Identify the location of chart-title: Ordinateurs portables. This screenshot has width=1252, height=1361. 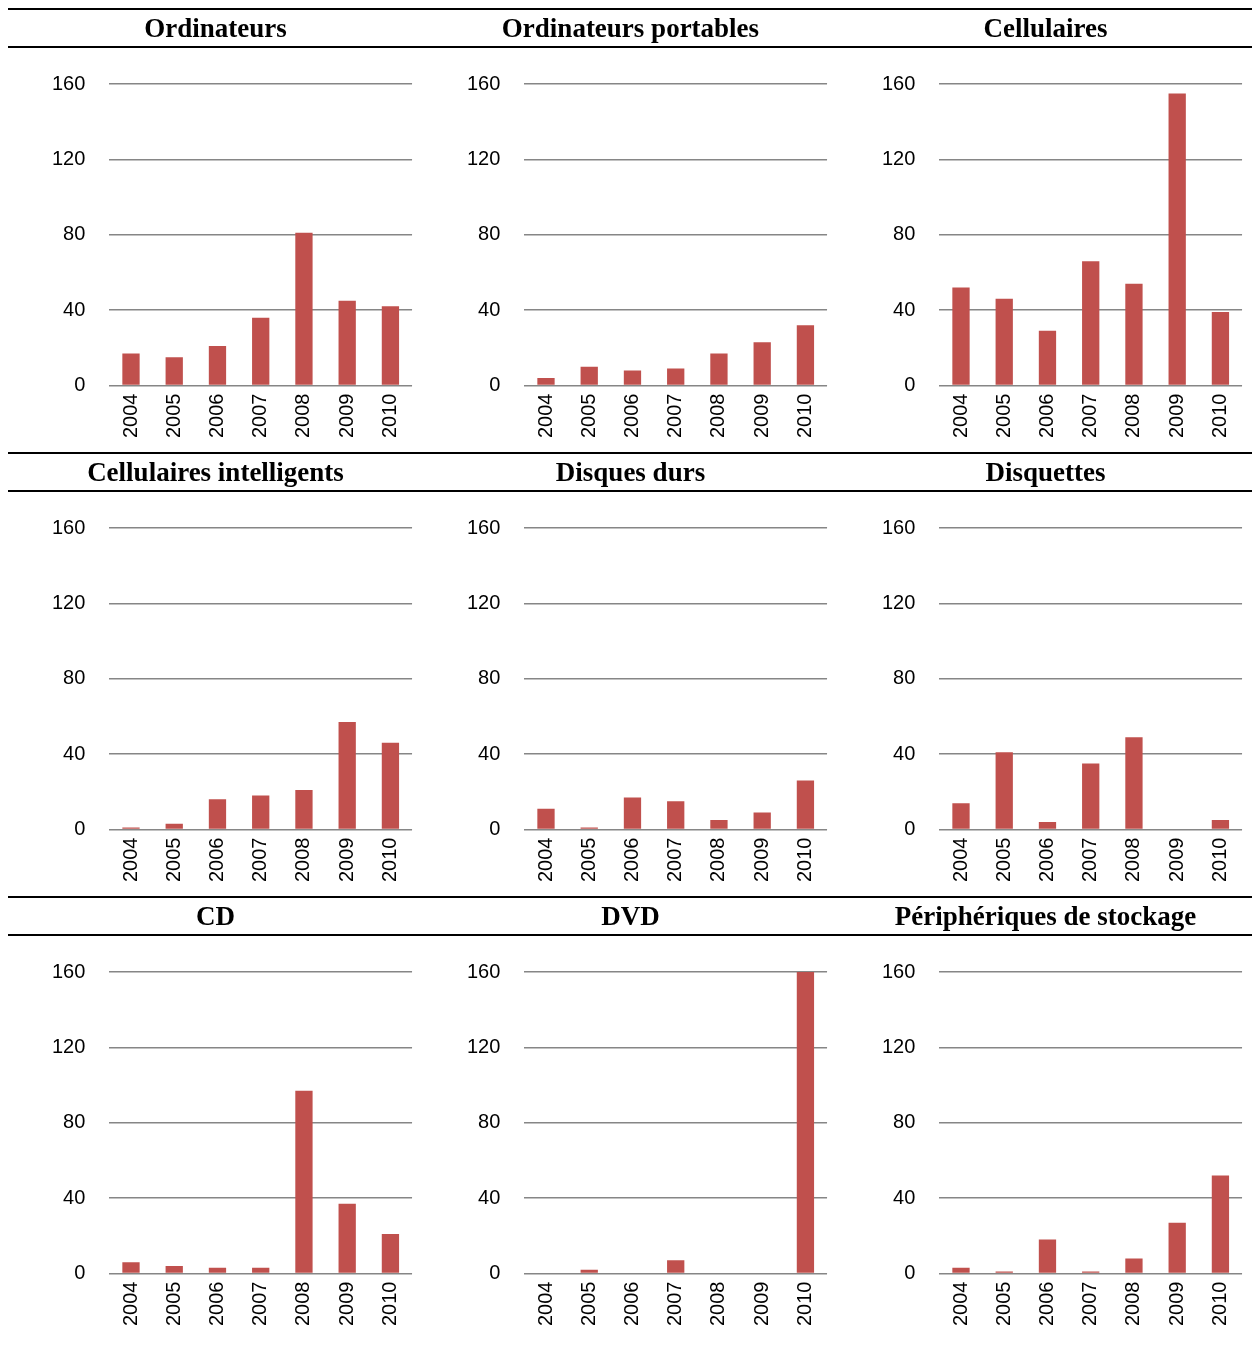
(630, 28).